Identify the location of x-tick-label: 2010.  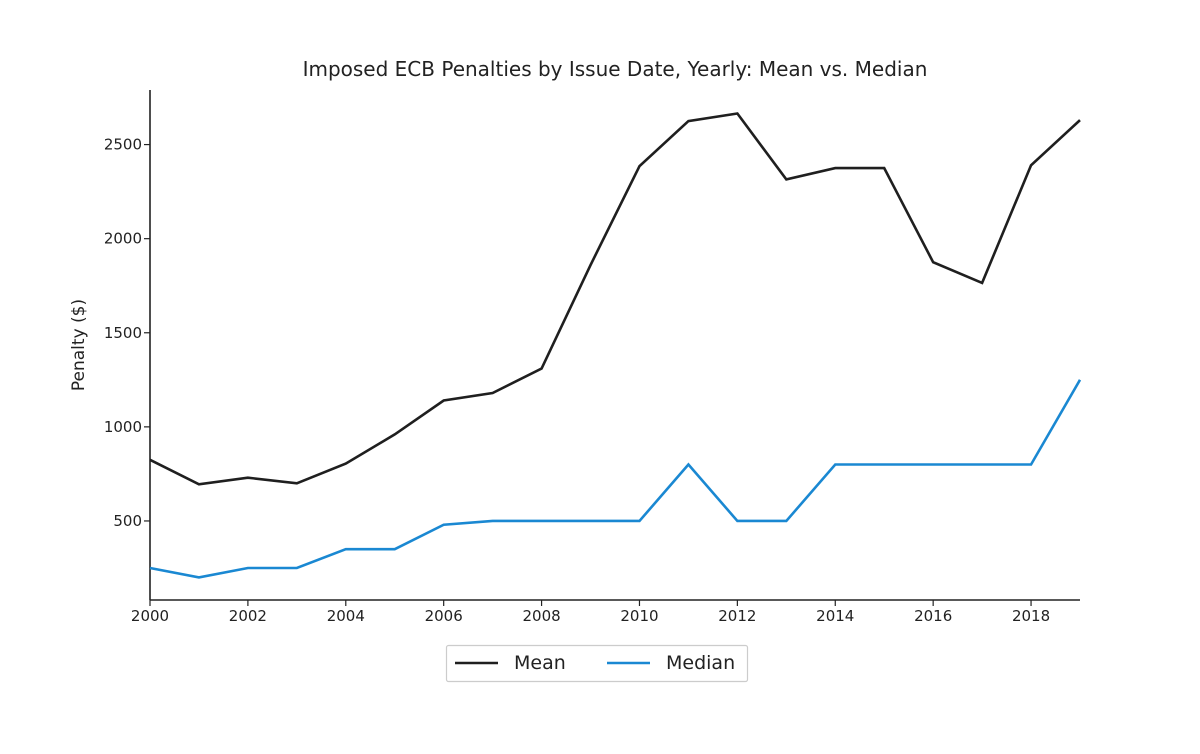
(639, 616).